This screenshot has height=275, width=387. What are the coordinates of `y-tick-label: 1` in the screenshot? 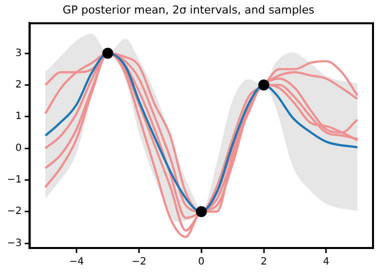 It's located at (18, 116).